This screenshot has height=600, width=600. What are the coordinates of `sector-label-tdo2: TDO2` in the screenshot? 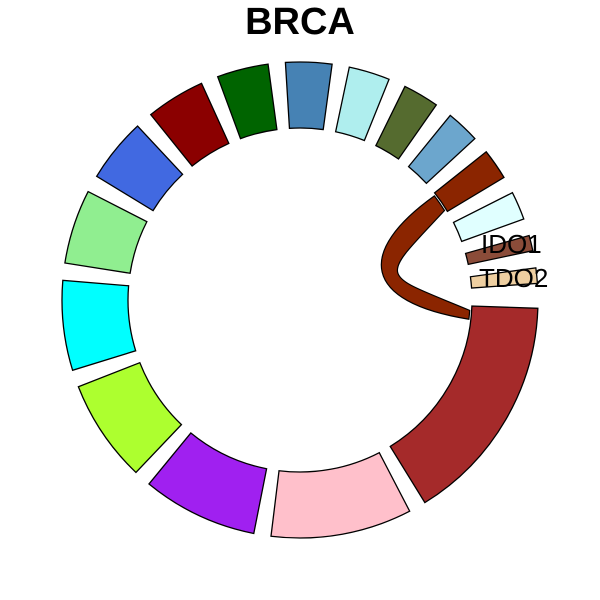 It's located at (513, 278).